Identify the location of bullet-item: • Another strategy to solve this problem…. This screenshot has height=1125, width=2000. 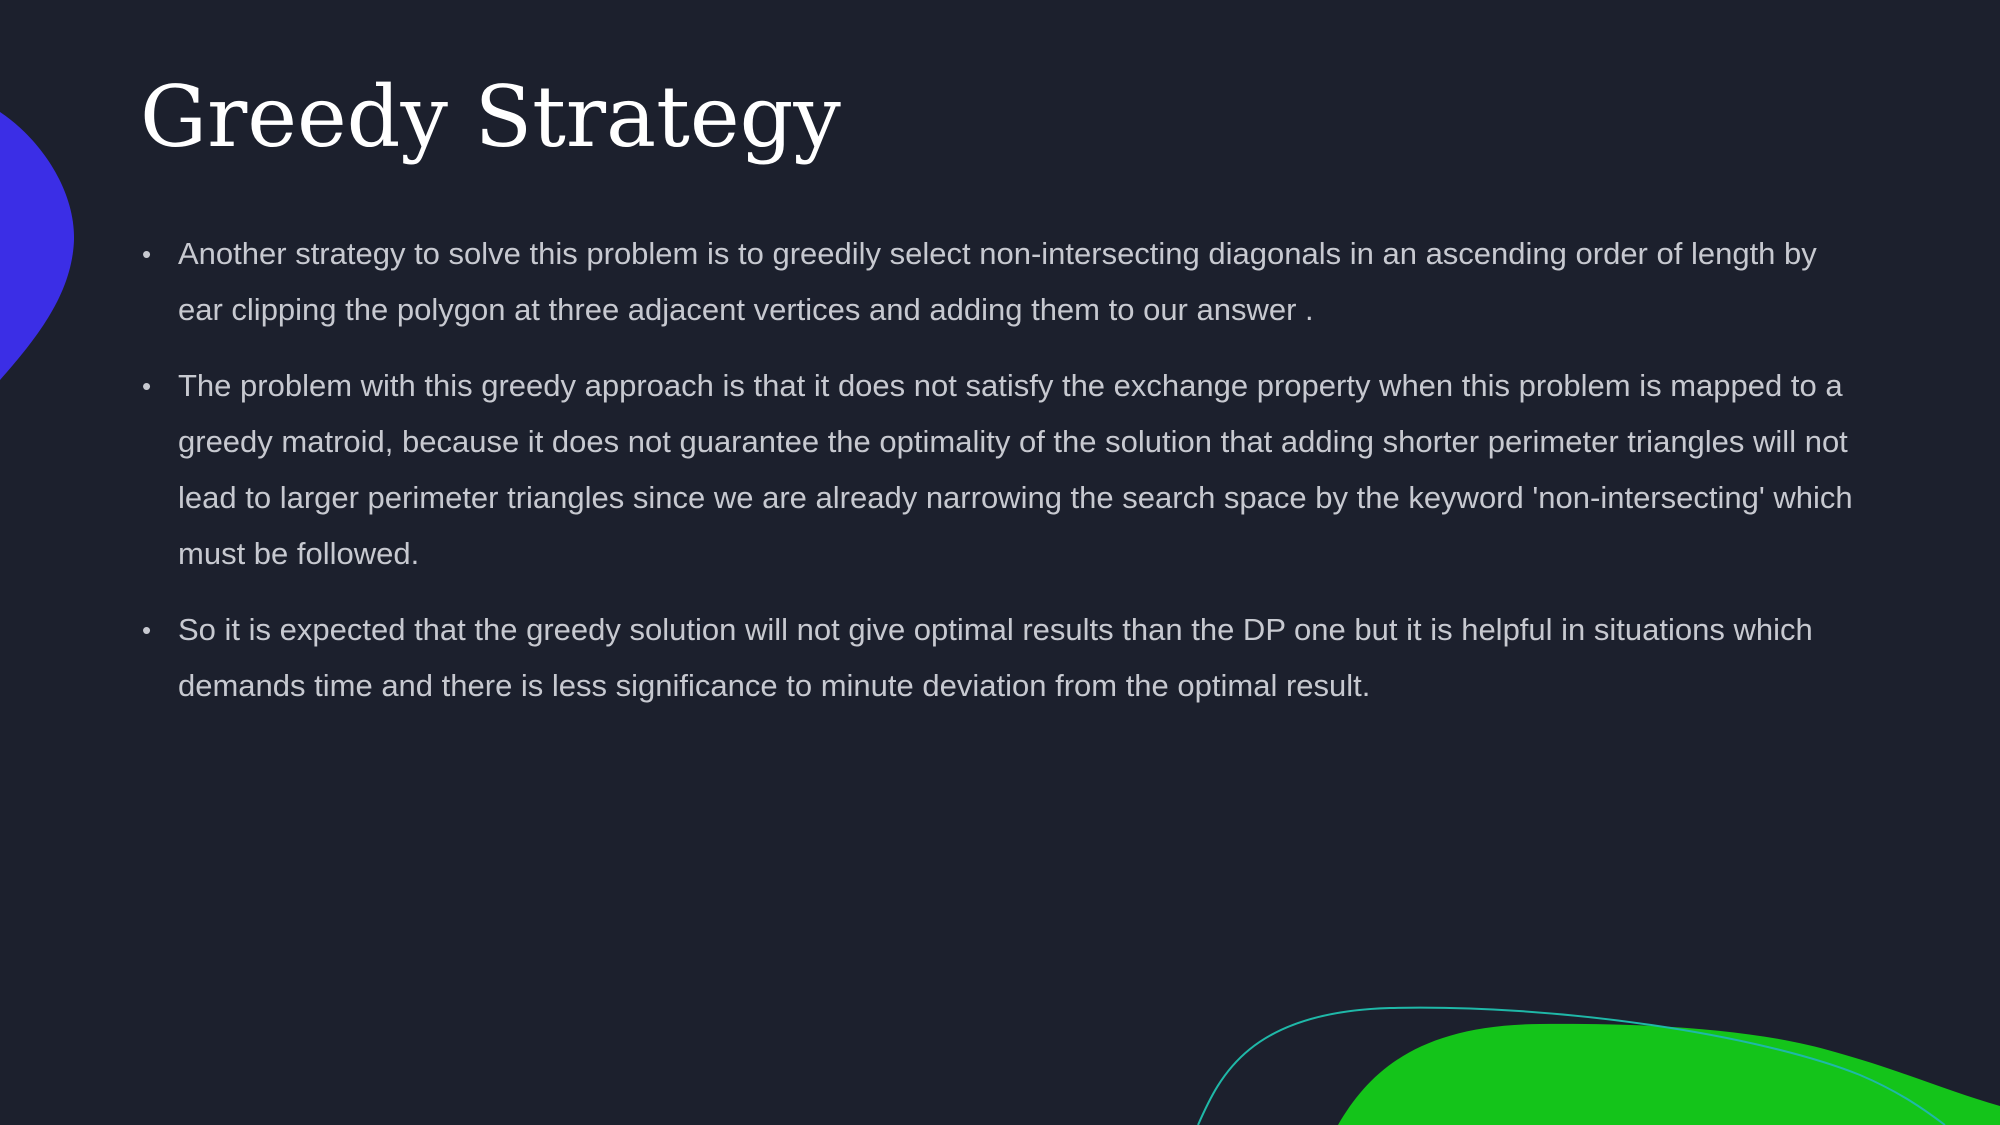
(1005, 282).